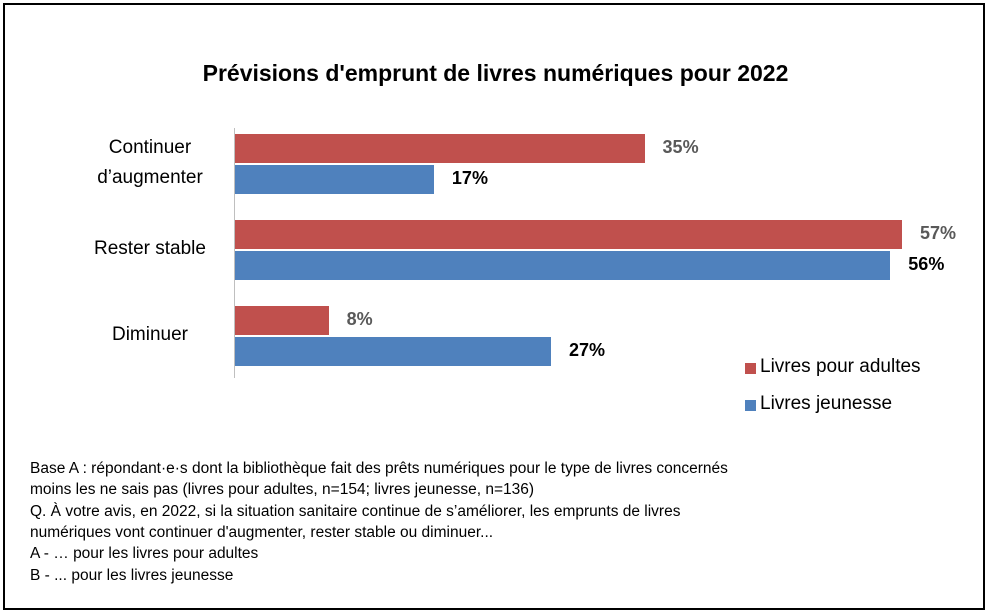  What do you see at coordinates (938, 233) in the screenshot?
I see `value-label: 57%` at bounding box center [938, 233].